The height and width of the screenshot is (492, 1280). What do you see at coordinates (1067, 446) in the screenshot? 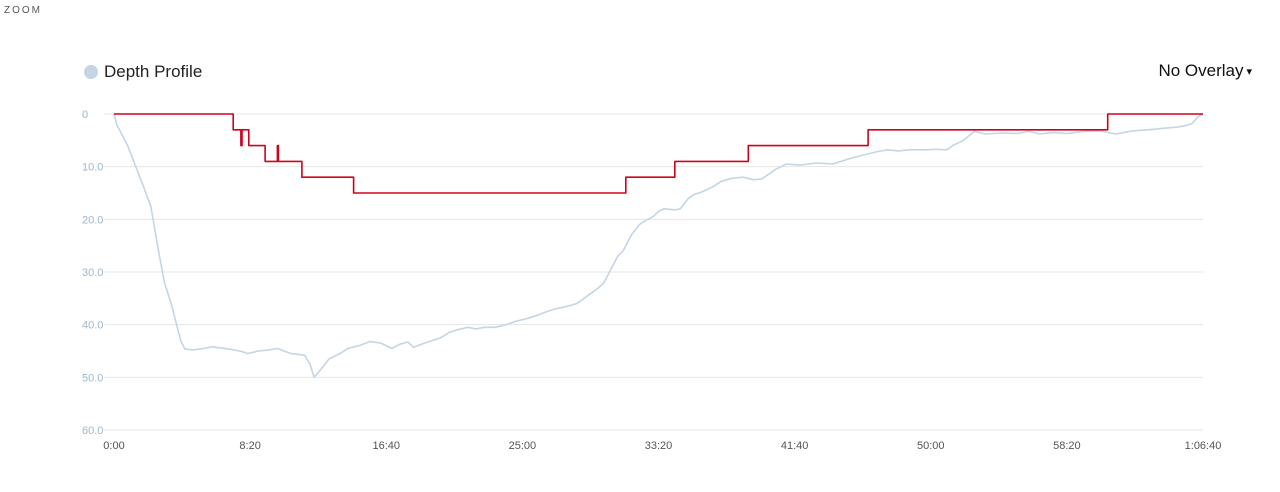
I see `x-tick-label: 58:20` at bounding box center [1067, 446].